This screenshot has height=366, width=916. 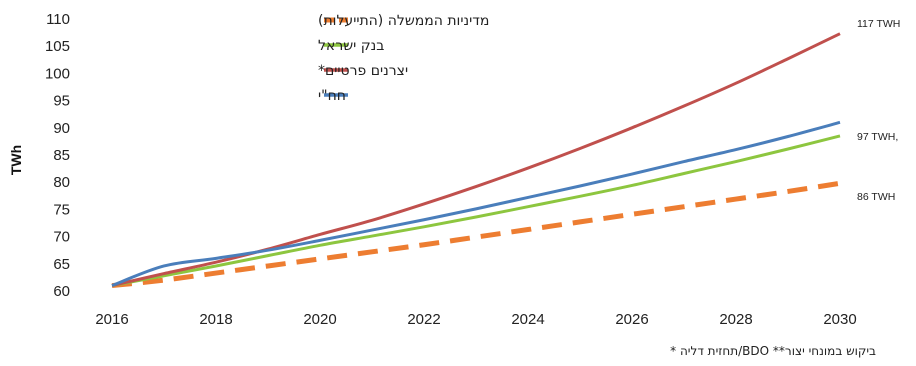 What do you see at coordinates (58, 19) in the screenshot?
I see `y-tick-label: 110` at bounding box center [58, 19].